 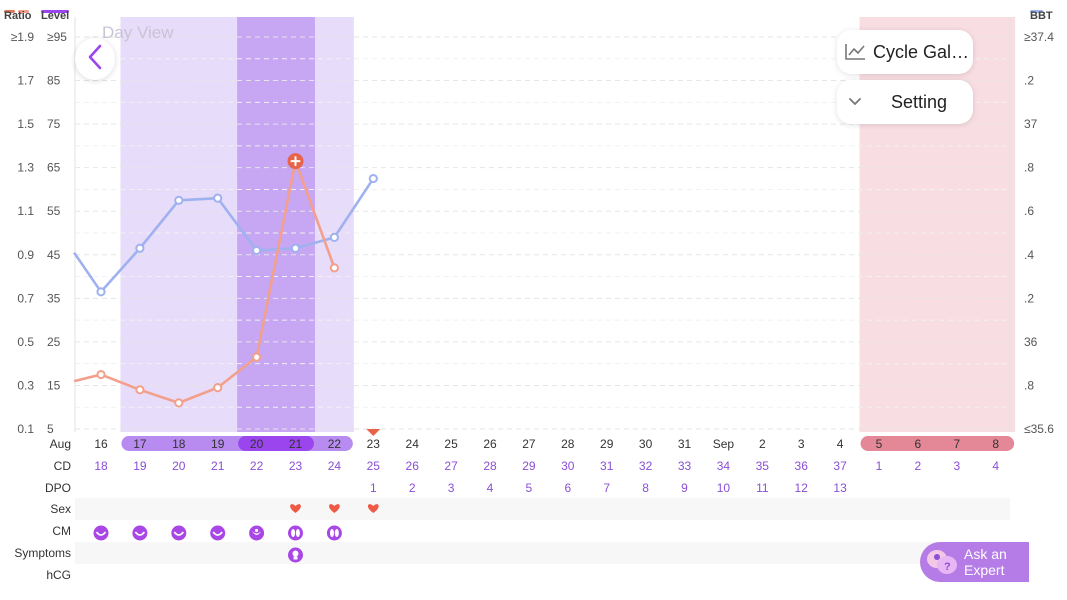 What do you see at coordinates (542, 509) in the screenshot?
I see `row-band-sex` at bounding box center [542, 509].